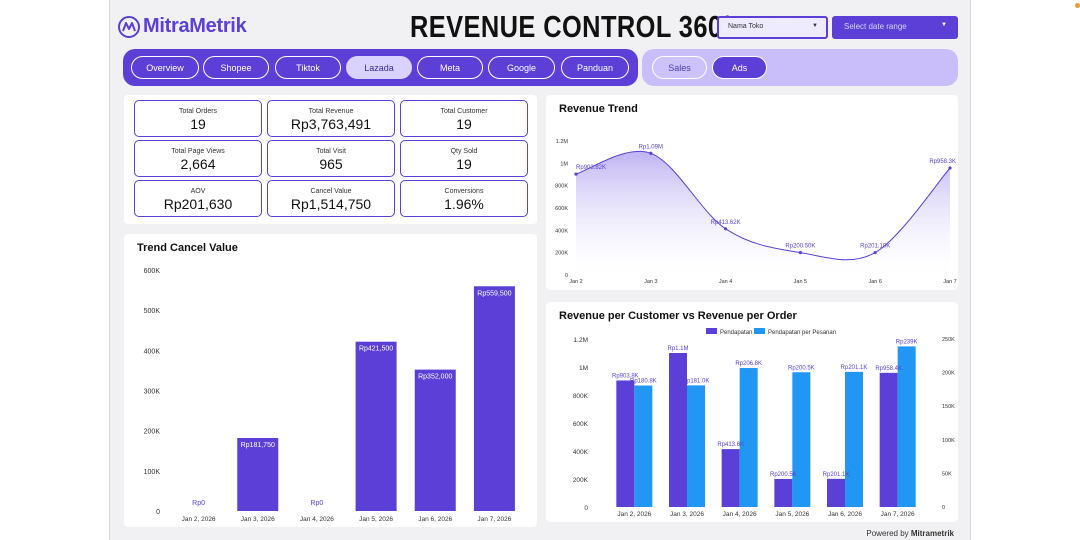 The width and height of the screenshot is (1080, 540). I want to click on y2-tick-label: 0, so click(943, 508).